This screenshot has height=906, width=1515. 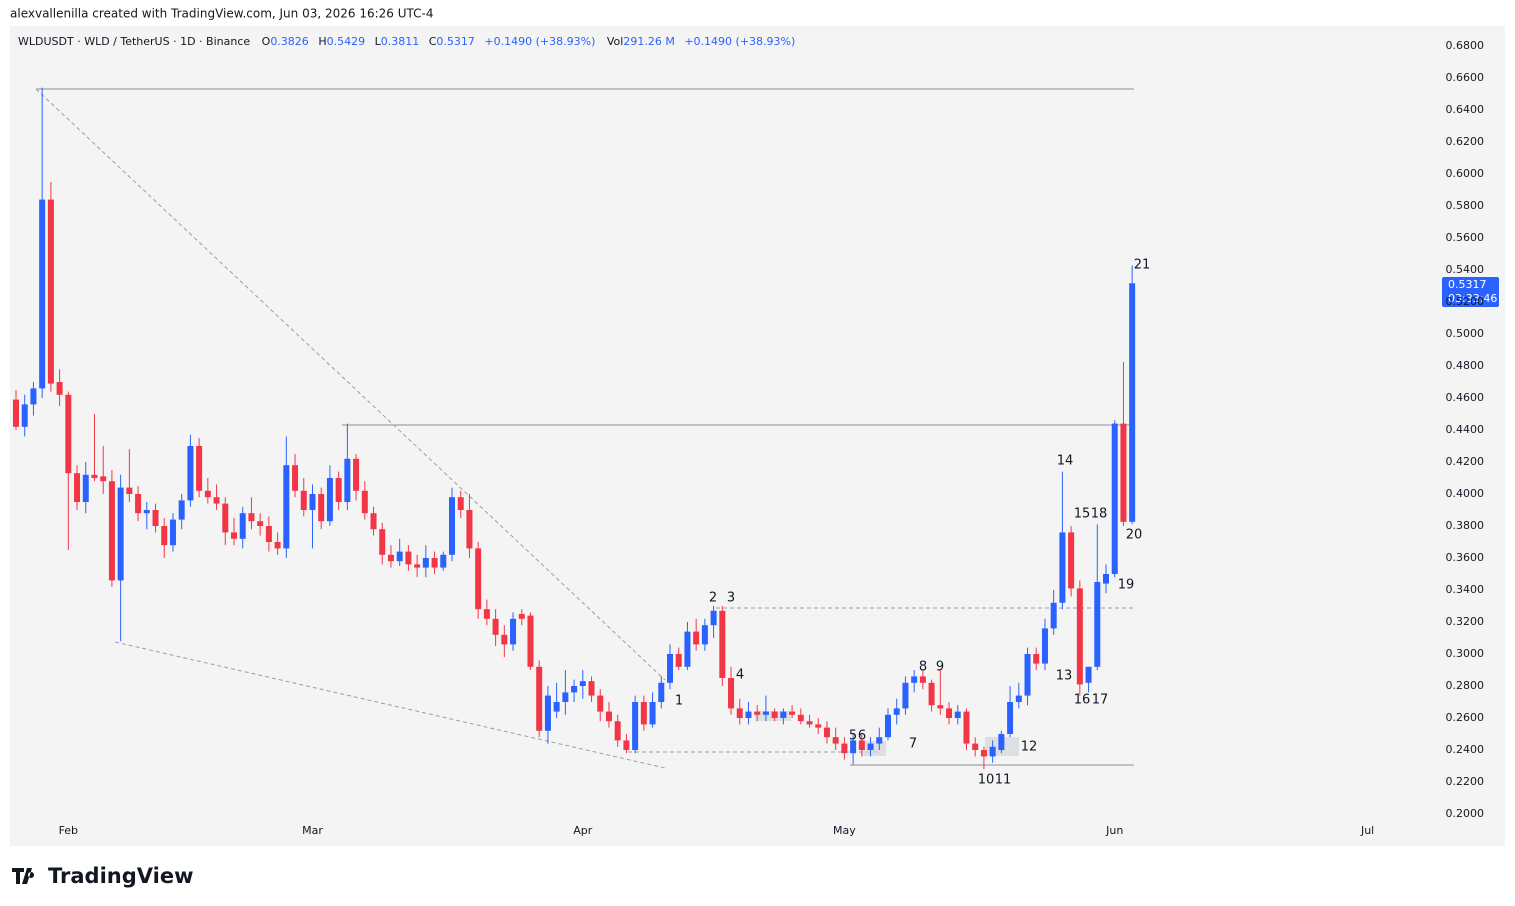 I want to click on wave-label: 8, so click(x=923, y=667).